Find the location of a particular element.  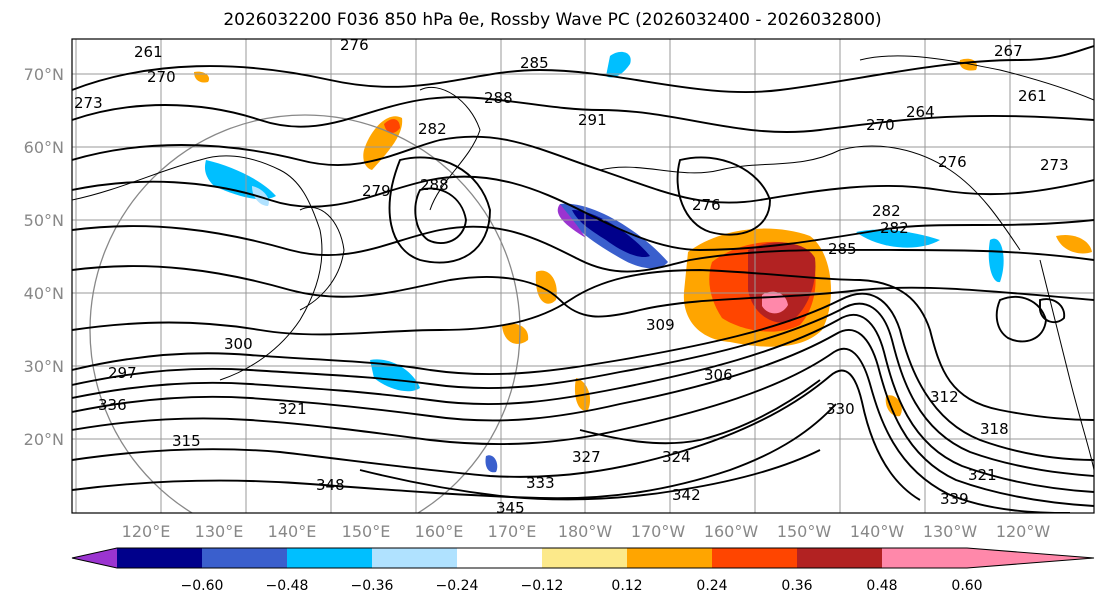

colorbar-tick: −0.36 is located at coordinates (372, 586).